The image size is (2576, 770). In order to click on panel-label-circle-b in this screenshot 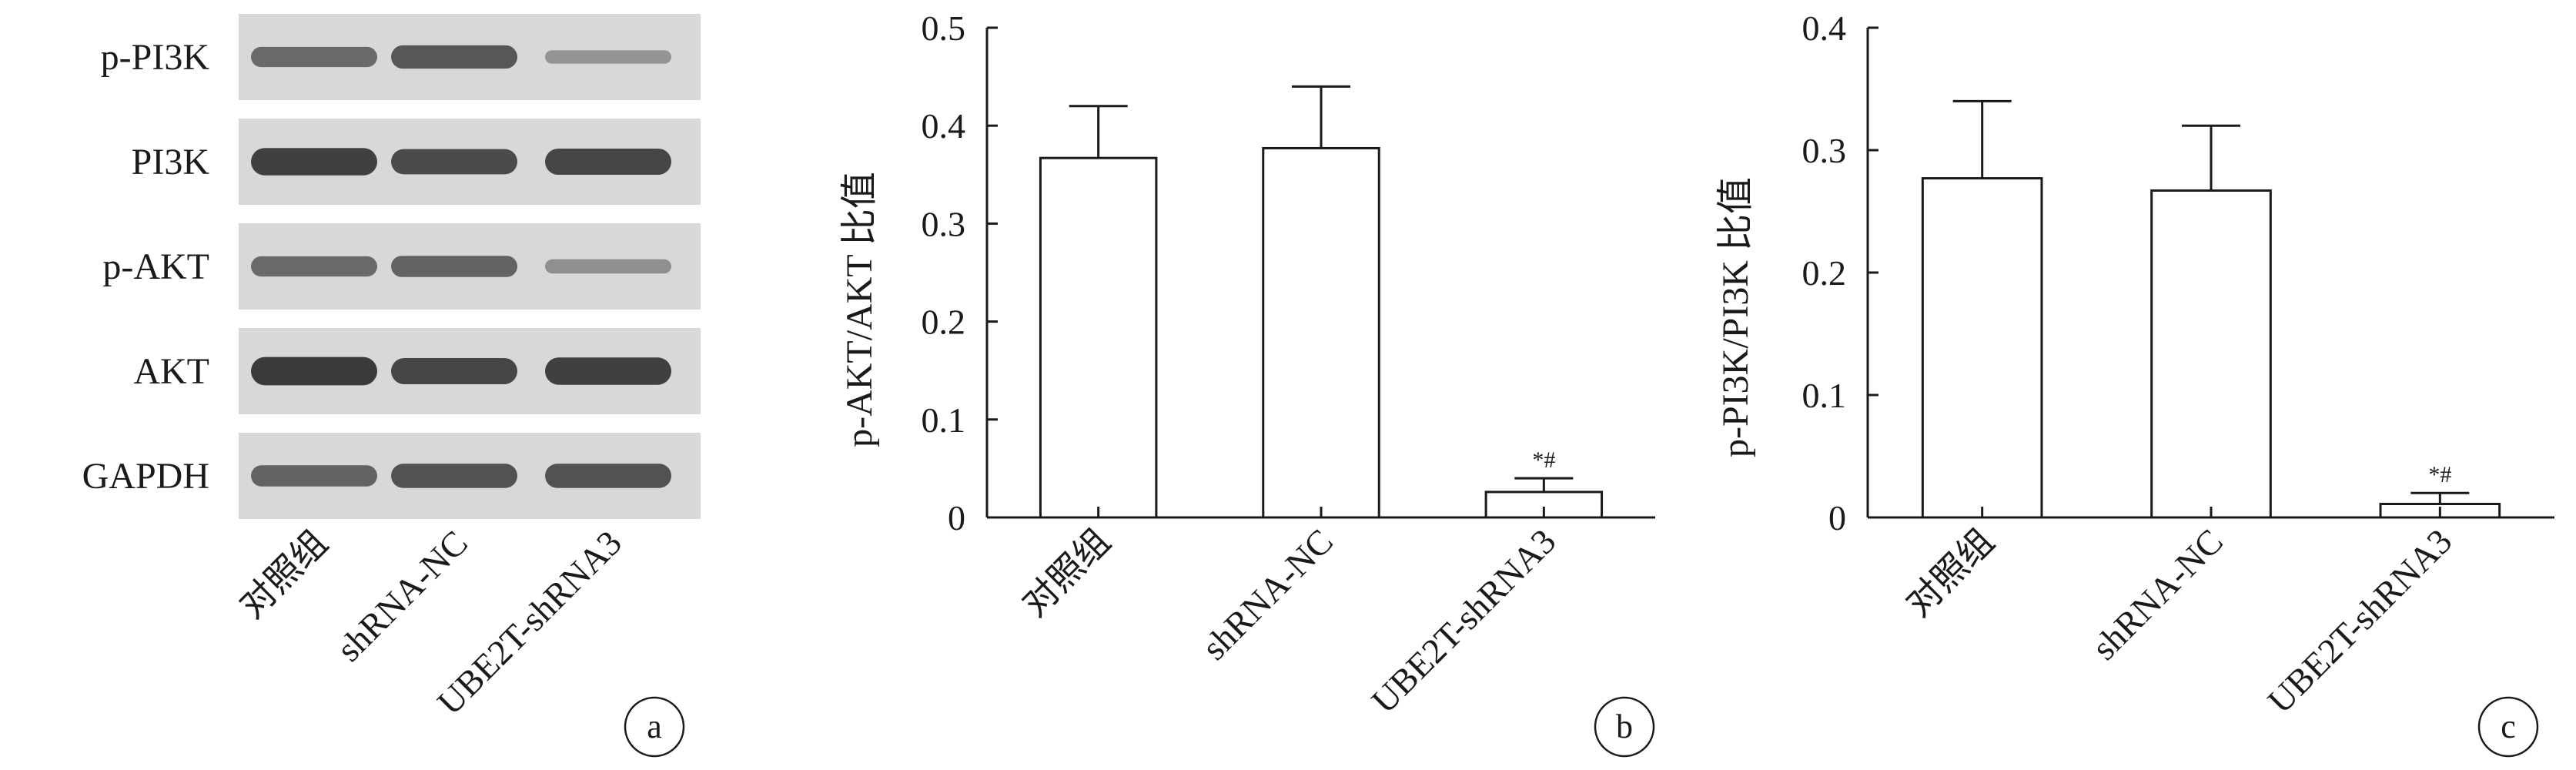, I will do `click(1625, 727)`.